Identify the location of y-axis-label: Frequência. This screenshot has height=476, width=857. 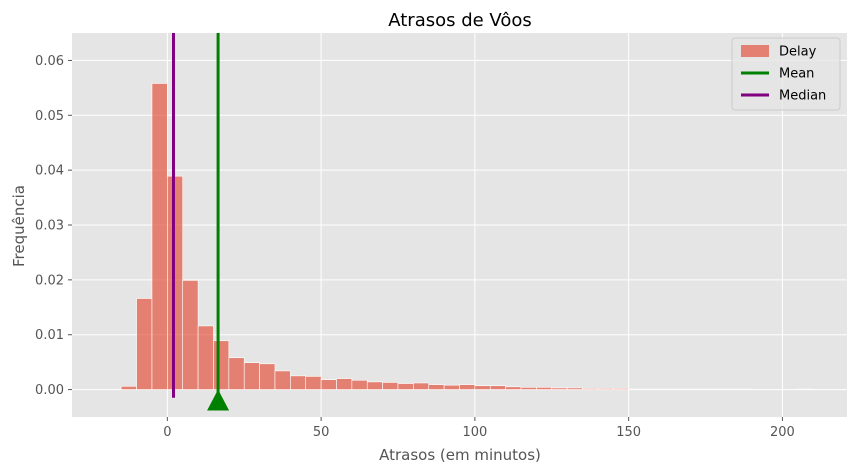
(19, 226).